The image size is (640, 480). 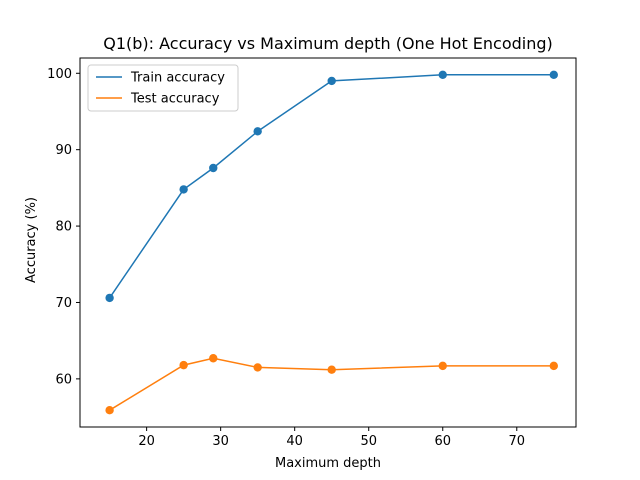 What do you see at coordinates (294, 441) in the screenshot?
I see `x-tick-label-2: 40` at bounding box center [294, 441].